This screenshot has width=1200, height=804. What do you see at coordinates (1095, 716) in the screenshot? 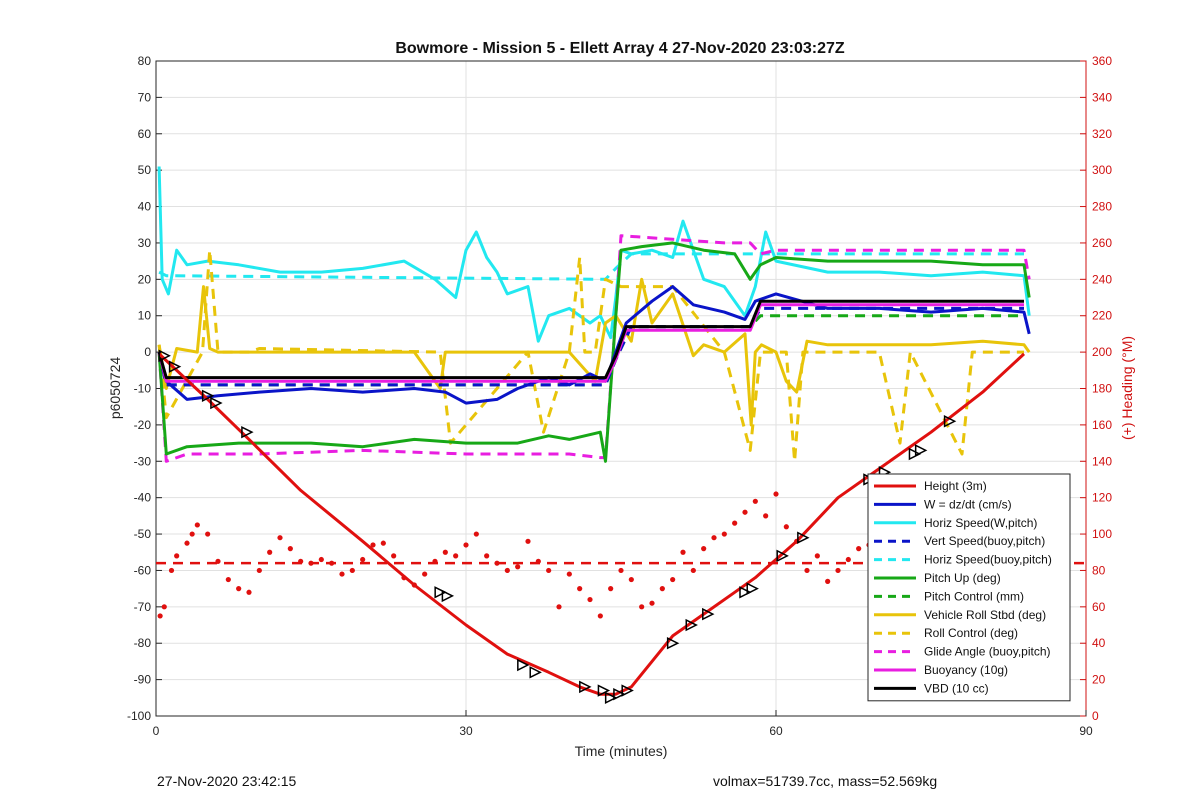
I see `right-tick-label: 0` at bounding box center [1095, 716].